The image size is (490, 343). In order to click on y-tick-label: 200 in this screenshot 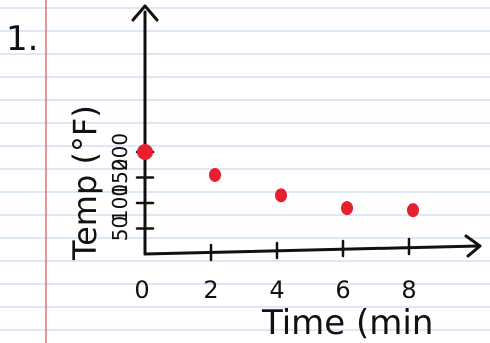, I will do `click(120, 152)`.